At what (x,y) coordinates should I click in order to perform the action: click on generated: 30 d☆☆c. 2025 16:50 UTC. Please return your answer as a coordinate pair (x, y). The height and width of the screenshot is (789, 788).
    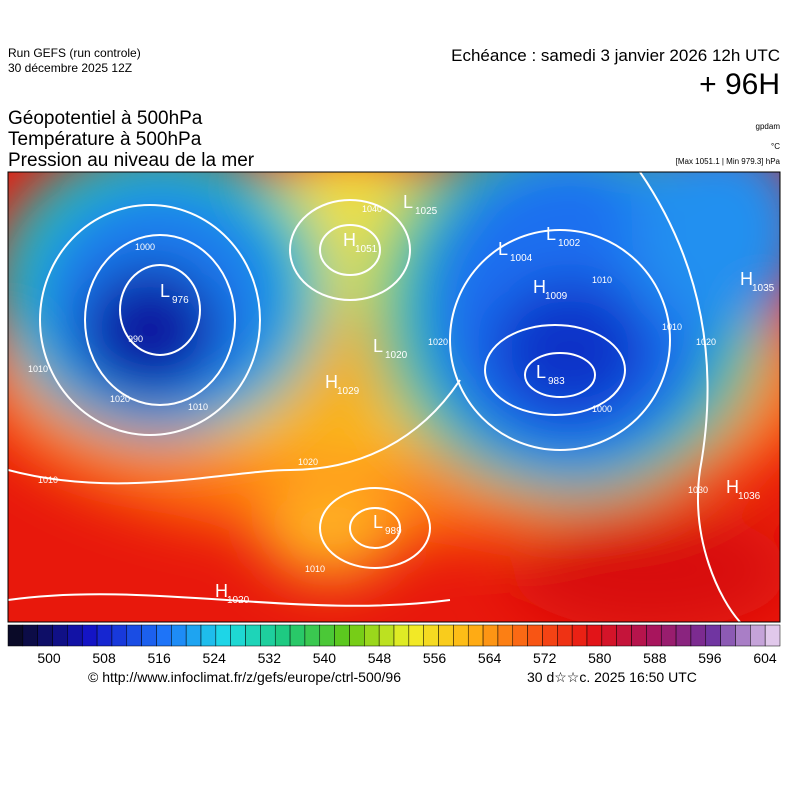
    Looking at the image, I should click on (612, 677).